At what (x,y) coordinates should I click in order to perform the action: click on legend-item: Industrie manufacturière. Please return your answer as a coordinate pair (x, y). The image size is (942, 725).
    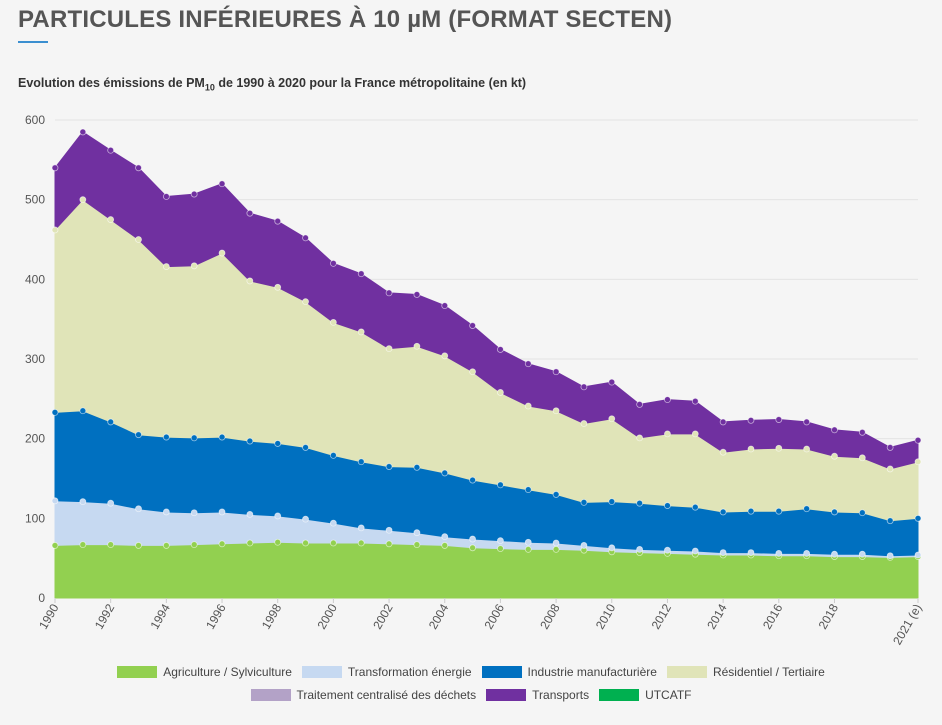
    Looking at the image, I should click on (569, 672).